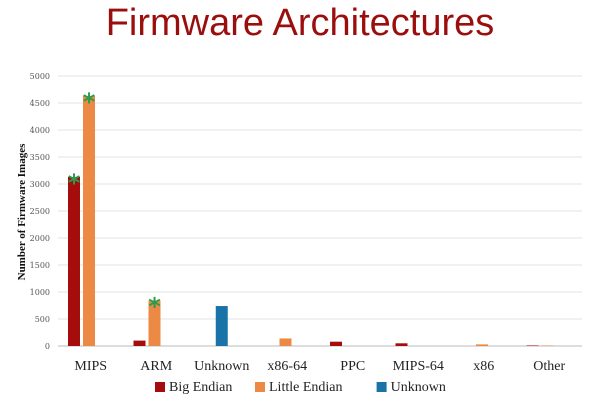 Image resolution: width=600 pixels, height=402 pixels. I want to click on bar-mips-64-big-endian, so click(401, 344).